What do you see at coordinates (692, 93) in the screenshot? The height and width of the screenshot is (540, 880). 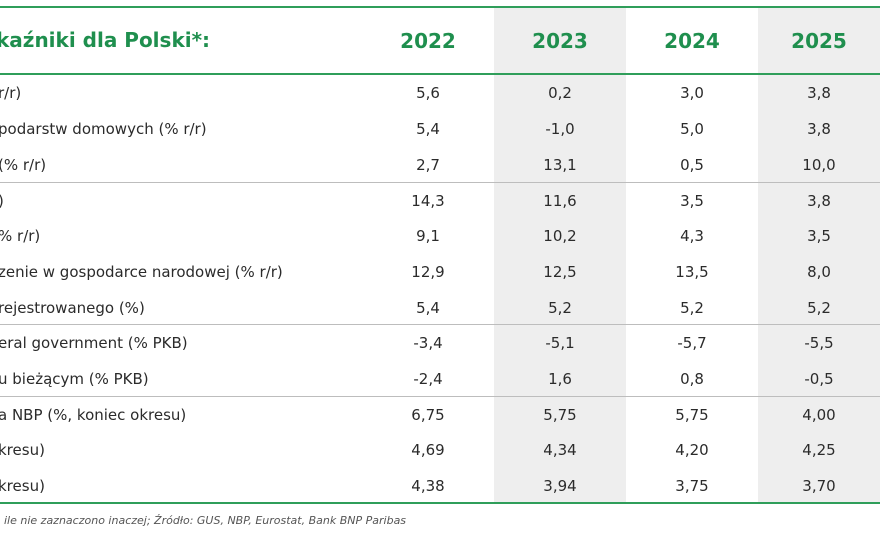 I see `cell-2024: 3,0` at bounding box center [692, 93].